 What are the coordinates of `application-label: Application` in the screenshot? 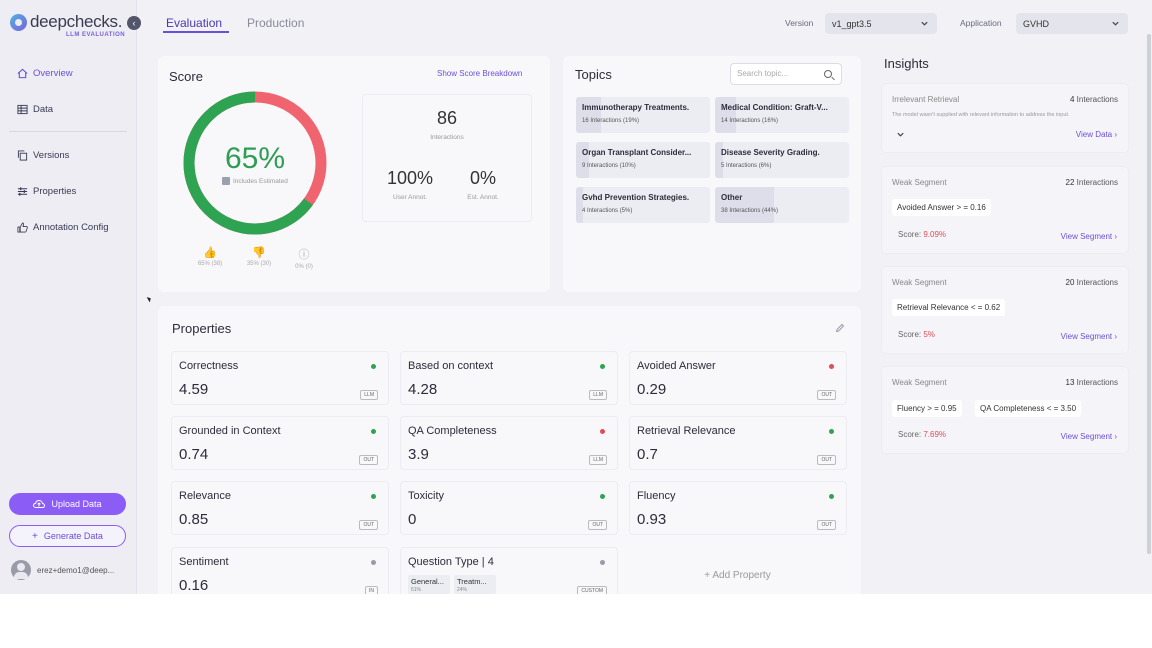 It's located at (981, 23).